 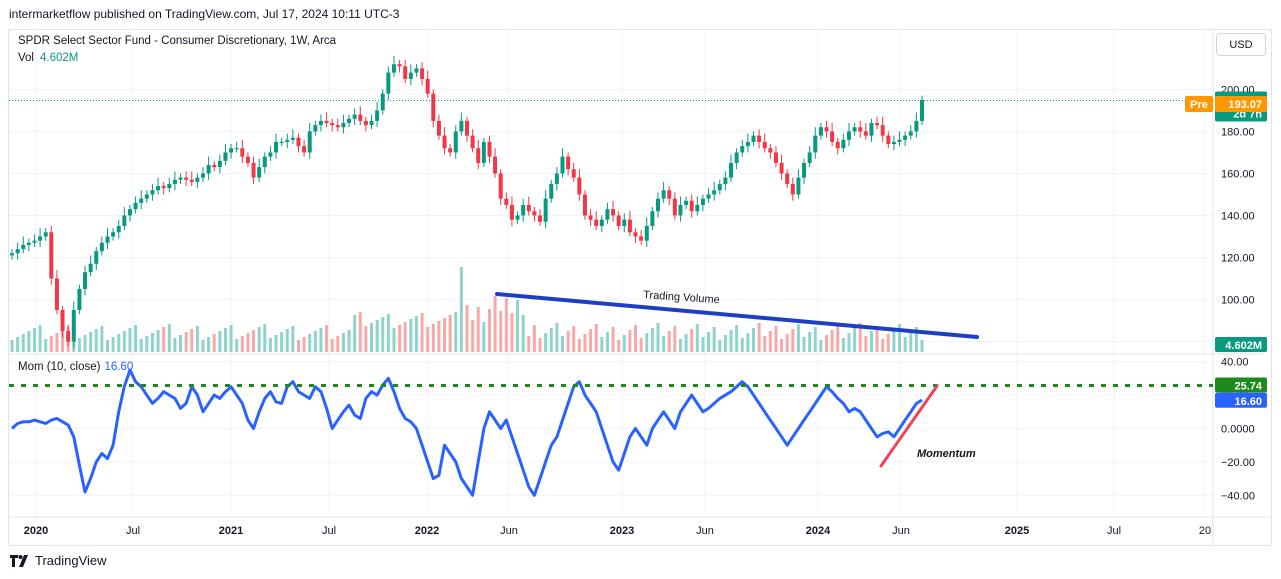 I want to click on currency-button: USD, so click(x=1241, y=44).